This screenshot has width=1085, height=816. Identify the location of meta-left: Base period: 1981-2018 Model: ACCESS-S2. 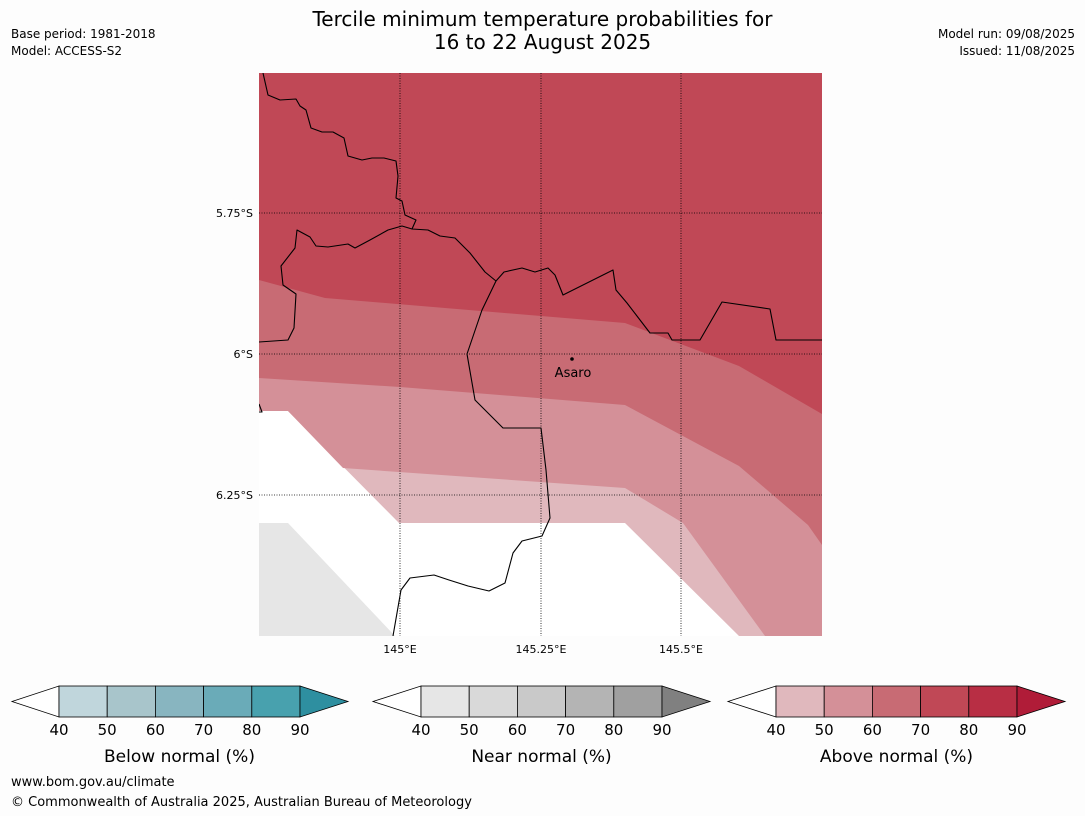
(83, 43).